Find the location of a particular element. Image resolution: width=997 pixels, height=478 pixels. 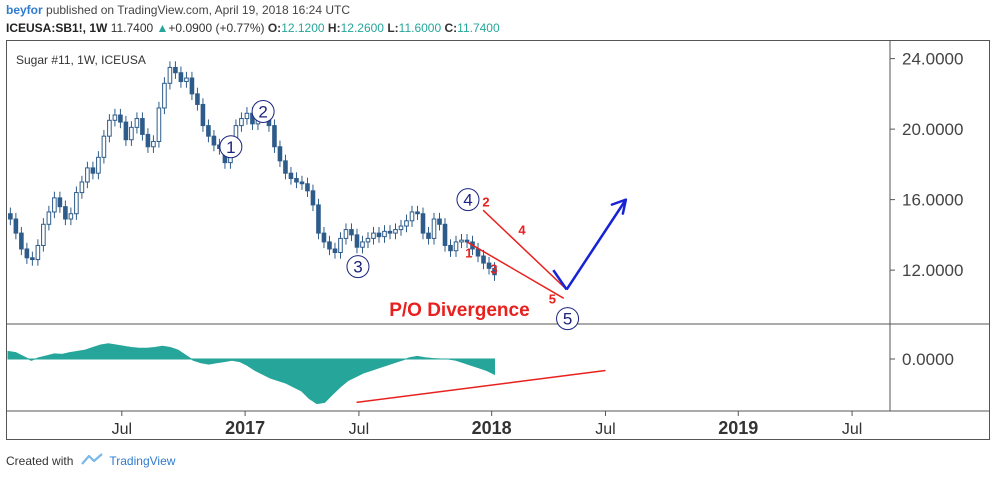

projection-arrow is located at coordinates (596, 244).